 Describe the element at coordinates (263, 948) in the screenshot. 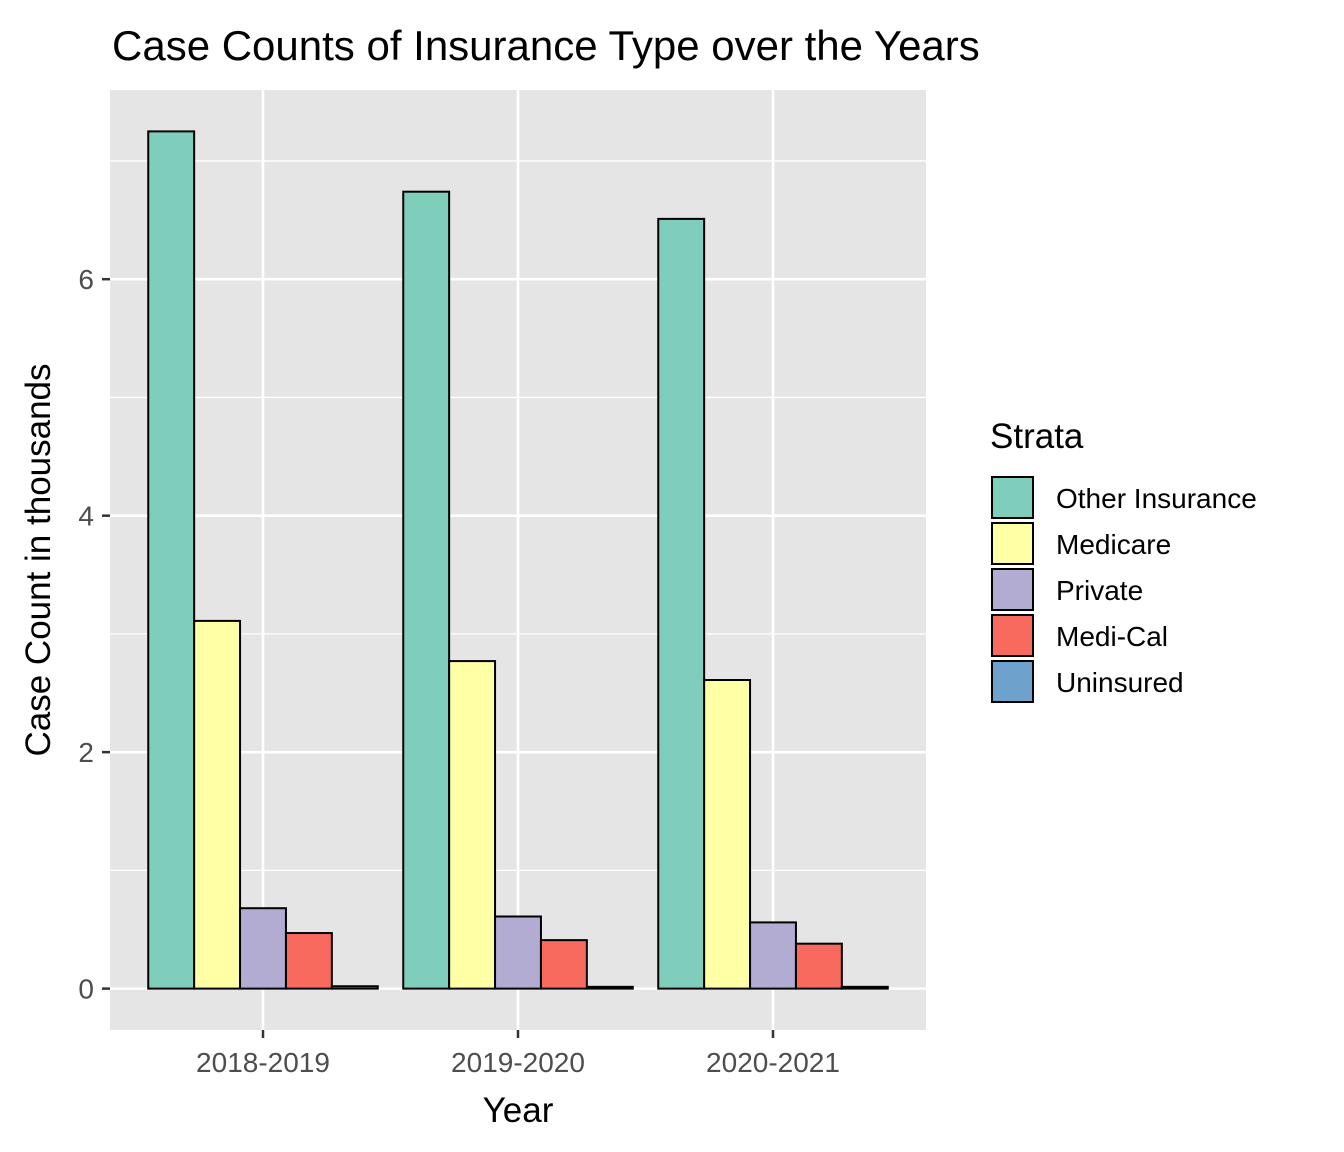

I see `bar-private-2018-2019` at that location.